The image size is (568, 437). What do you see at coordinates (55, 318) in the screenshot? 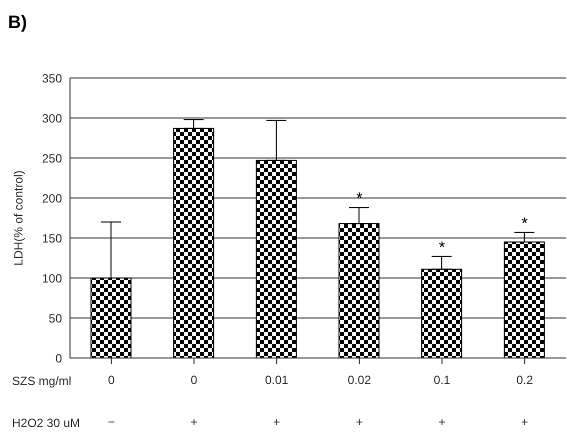
I see `y-tick-label: 50` at bounding box center [55, 318].